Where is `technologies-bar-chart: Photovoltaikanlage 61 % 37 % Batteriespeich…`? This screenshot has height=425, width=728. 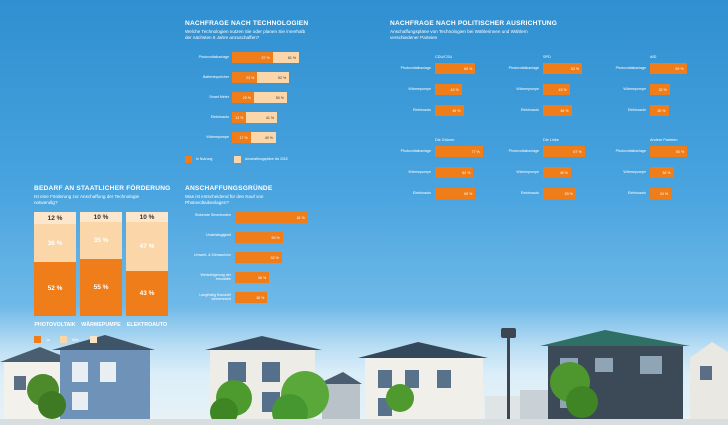 technologies-bar-chart: Photovoltaikanlage 61 % 37 % Batteriespeich… is located at coordinates (265, 102).